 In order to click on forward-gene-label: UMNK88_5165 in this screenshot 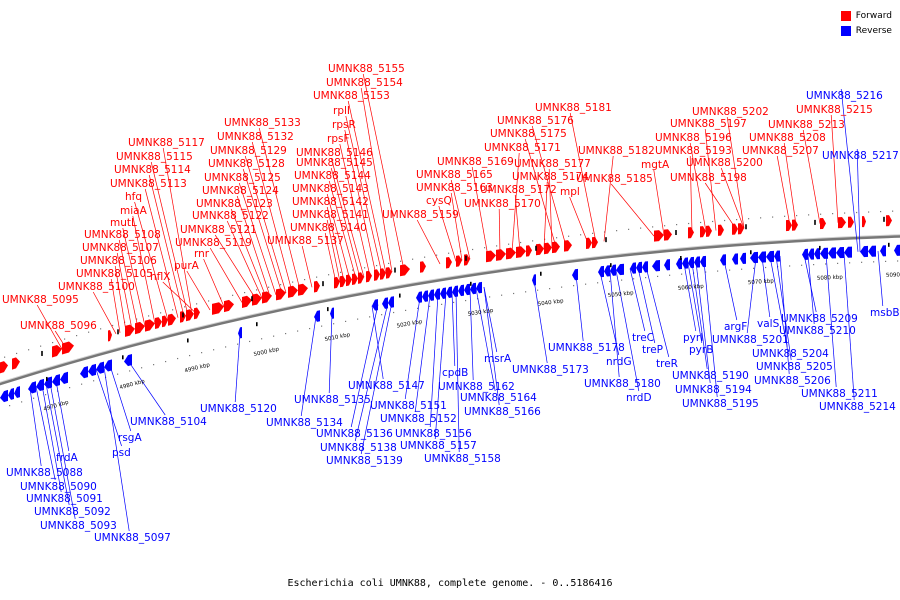, I will do `click(454, 175)`.